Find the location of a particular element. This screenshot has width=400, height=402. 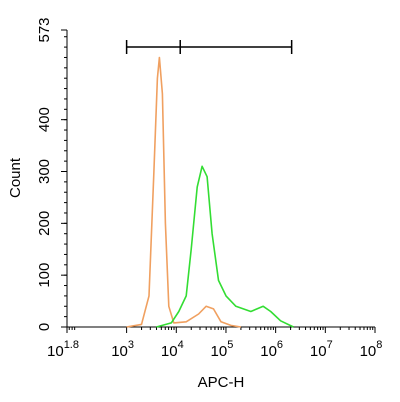

x-tick-label: 10⁴ is located at coordinates (172, 349).